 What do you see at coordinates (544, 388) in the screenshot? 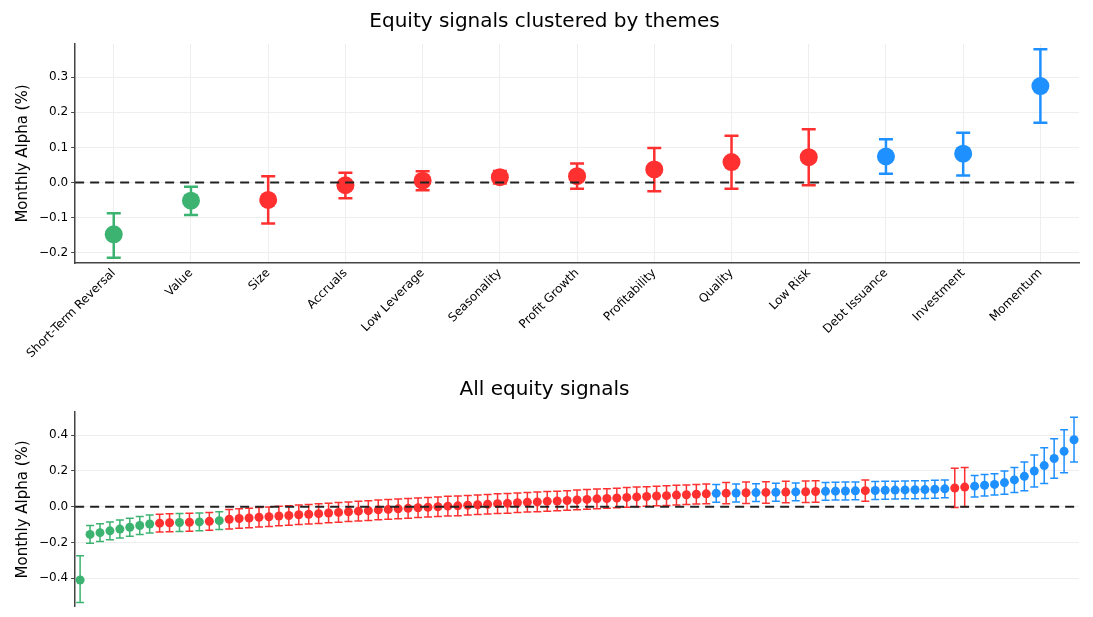
I see `chart-title: All equity signals` at bounding box center [544, 388].